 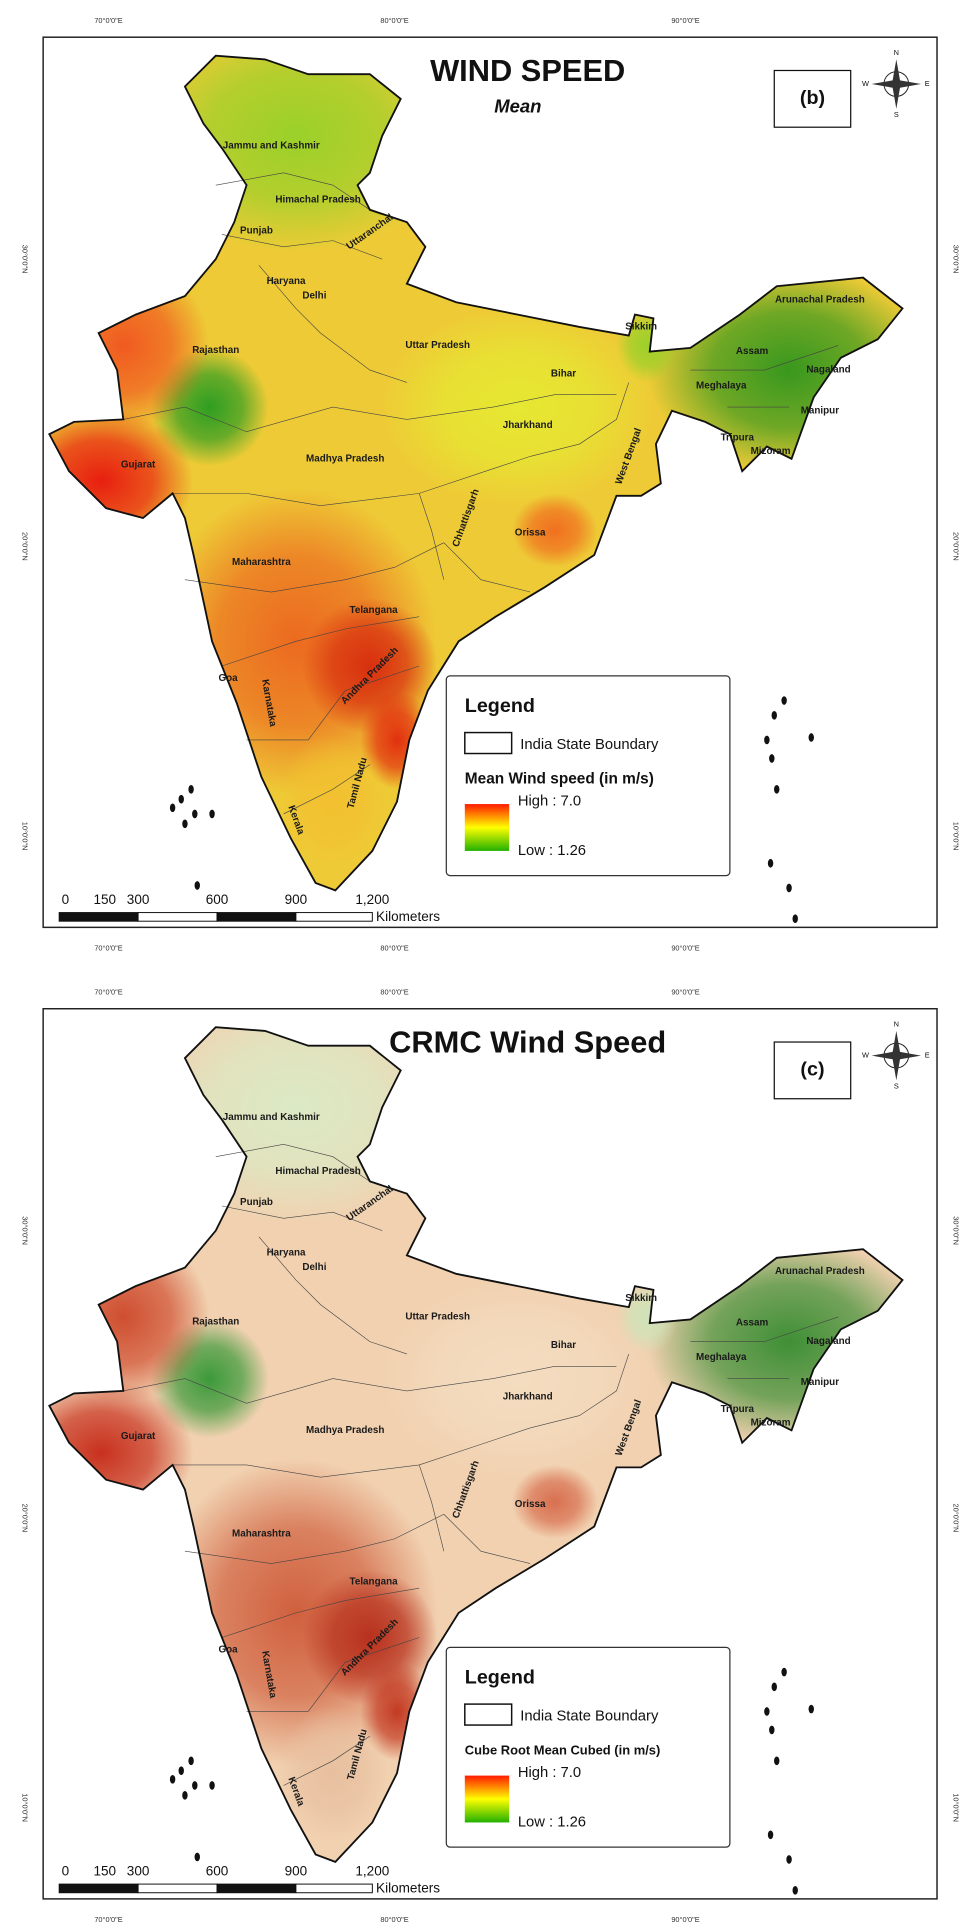 What do you see at coordinates (138, 1436) in the screenshot?
I see `state-label: Gujarat` at bounding box center [138, 1436].